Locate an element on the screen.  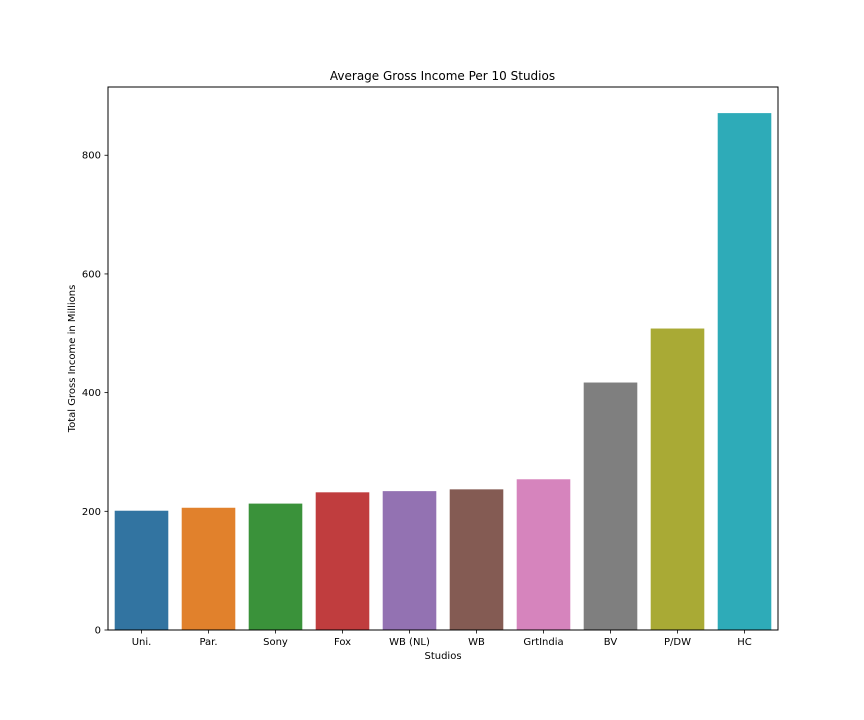
y-tick-label: 800 is located at coordinates (91, 156).